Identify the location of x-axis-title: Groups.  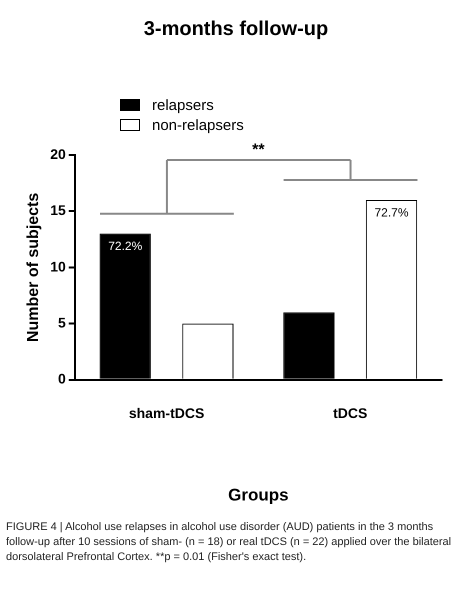
(258, 494).